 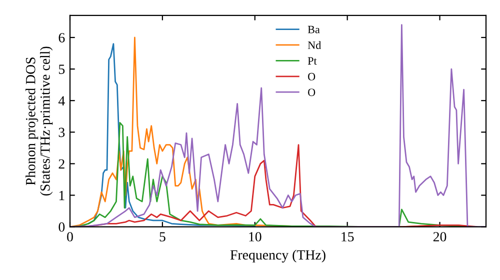 I want to click on x-tick-label: 0, so click(x=70, y=237).